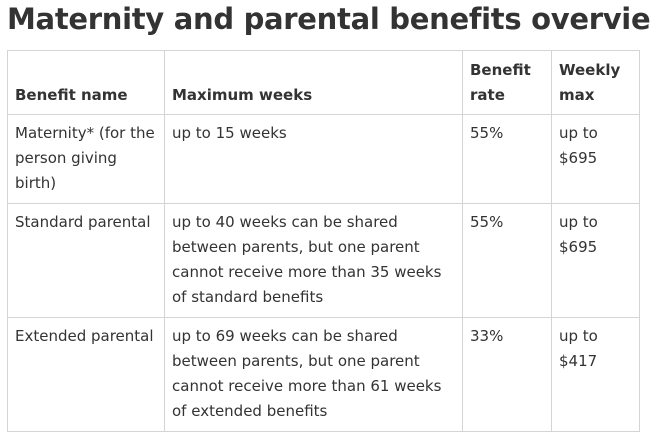  I want to click on cell-benefit-name: Standard parental, so click(86, 260).